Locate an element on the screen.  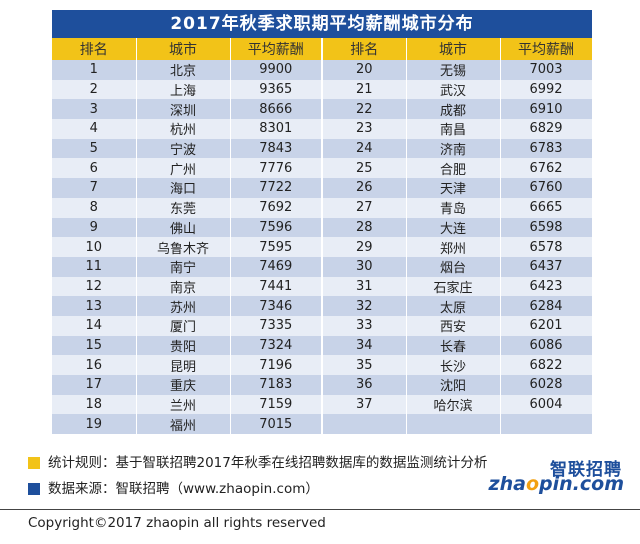
table-row: 12 南京 7441 31 石家庄 6423 is located at coordinates (322, 286).